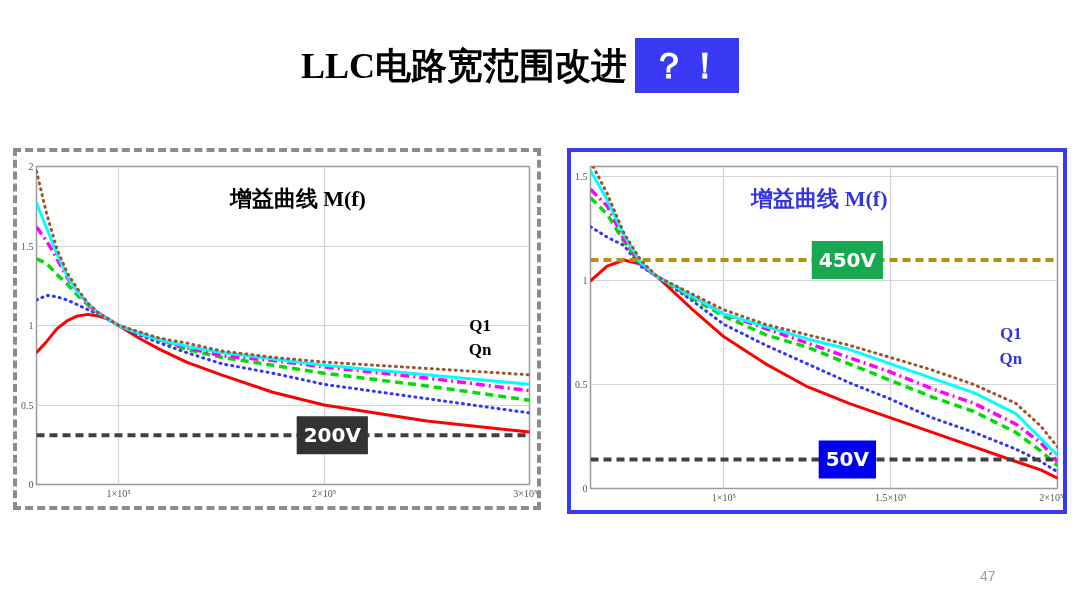  What do you see at coordinates (847, 459) in the screenshot?
I see `ref-line-label: 50V` at bounding box center [847, 459].